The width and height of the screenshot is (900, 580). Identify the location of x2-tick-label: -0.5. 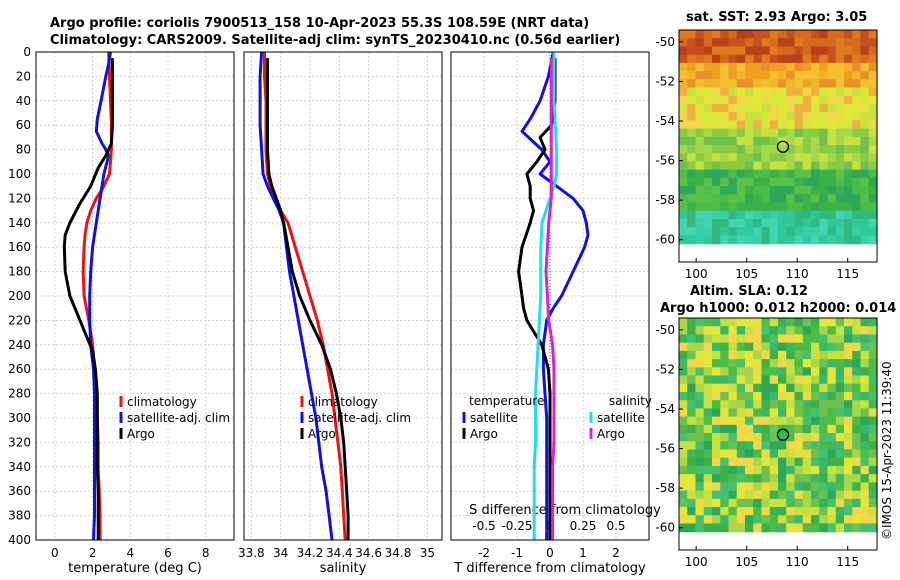
(483, 526).